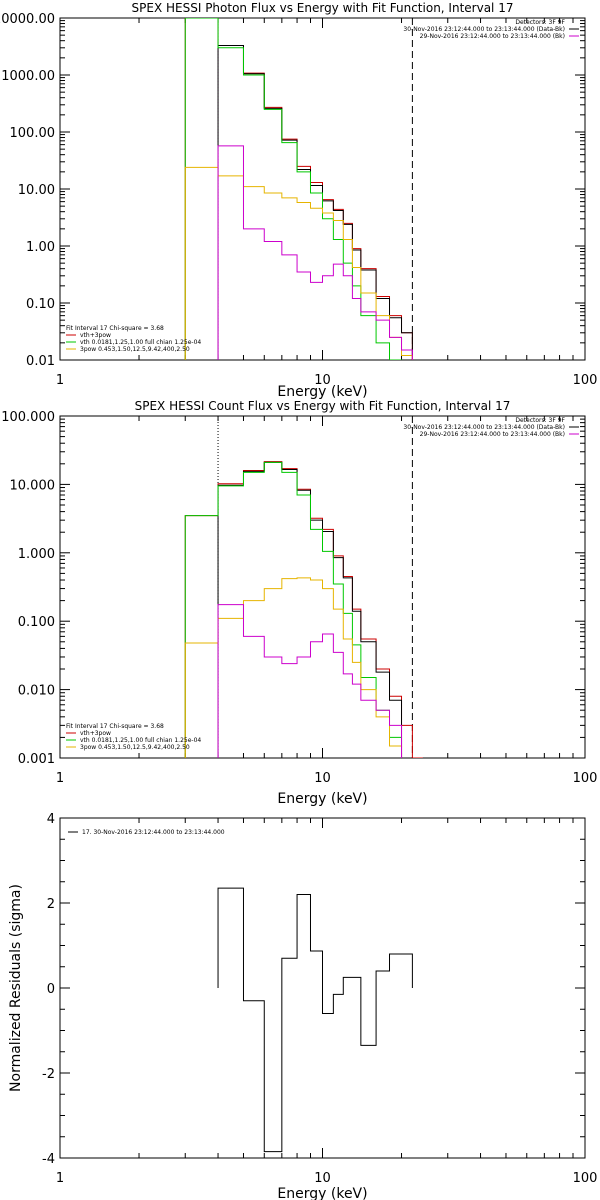  What do you see at coordinates (36, 622) in the screenshot?
I see `y-tick-label: 0.100` at bounding box center [36, 622].